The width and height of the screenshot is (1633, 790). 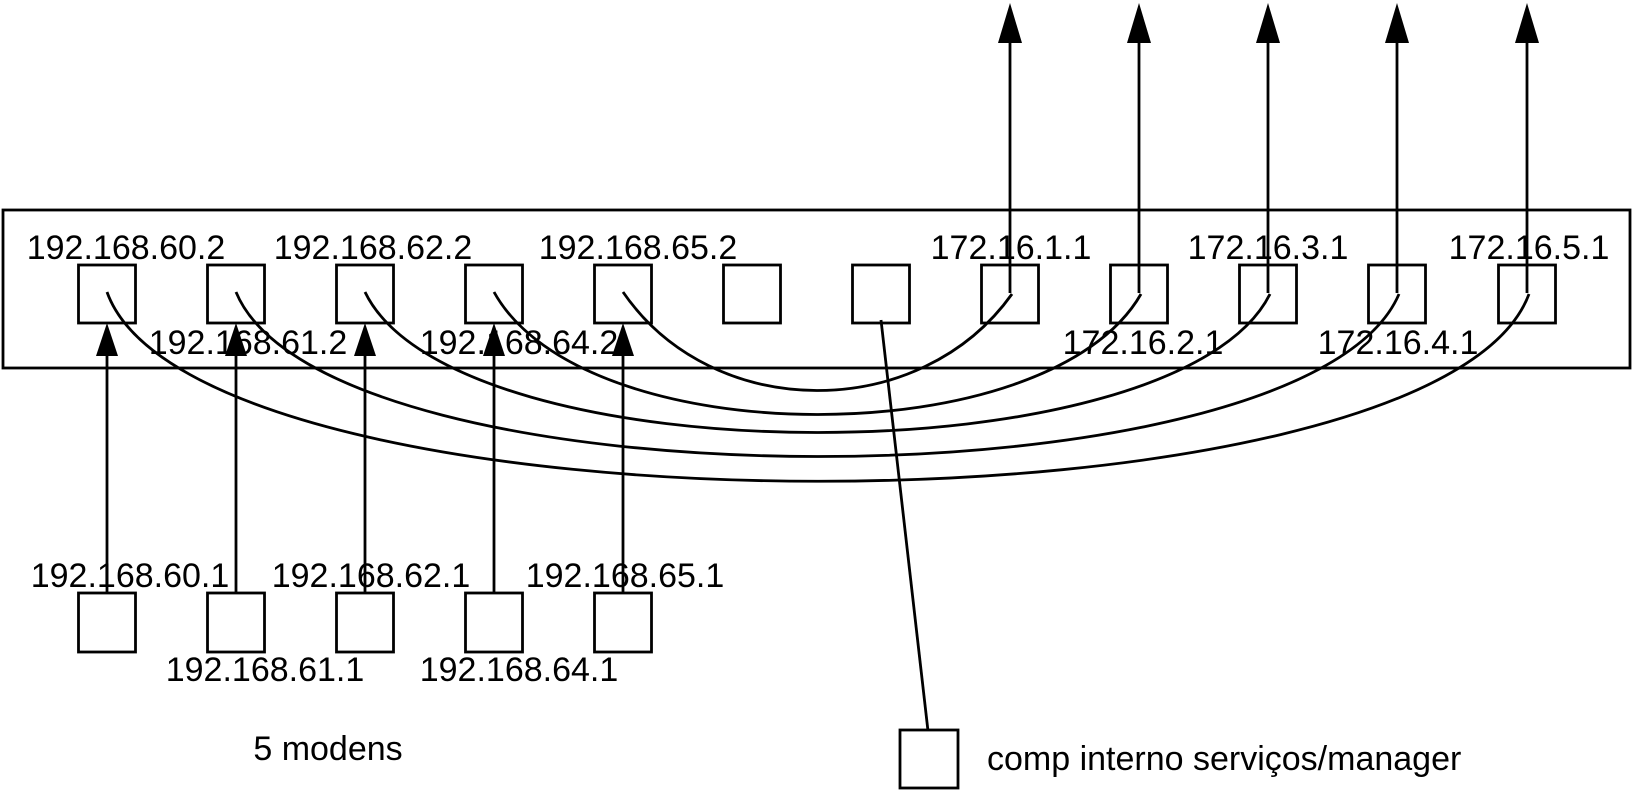 What do you see at coordinates (248, 343) in the screenshot?
I see `port-ip-label-2: 192.168.61.2` at bounding box center [248, 343].